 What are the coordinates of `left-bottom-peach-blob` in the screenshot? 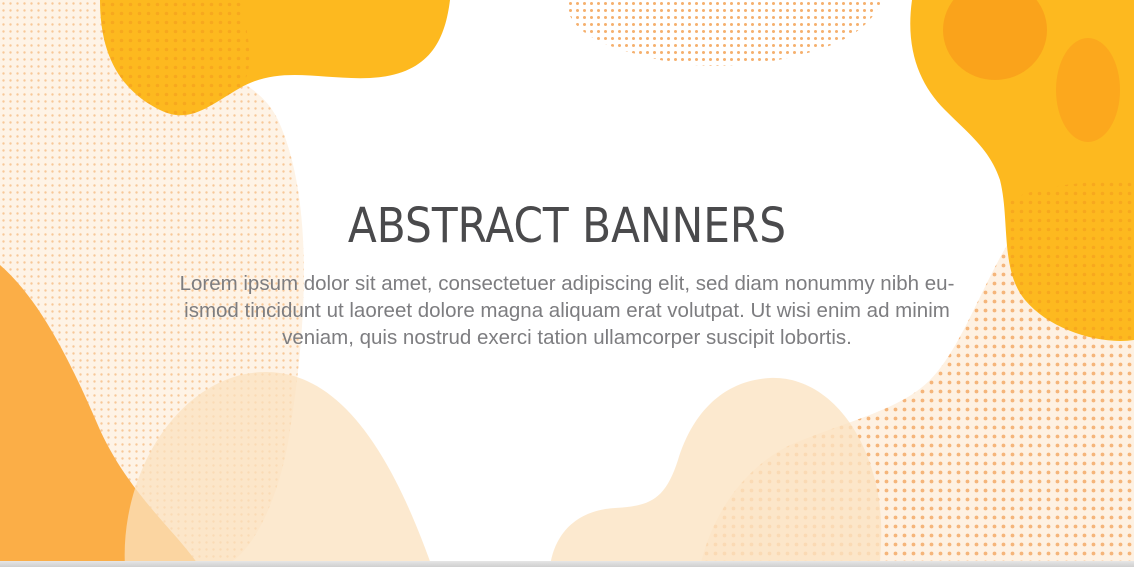 It's located at (278, 469).